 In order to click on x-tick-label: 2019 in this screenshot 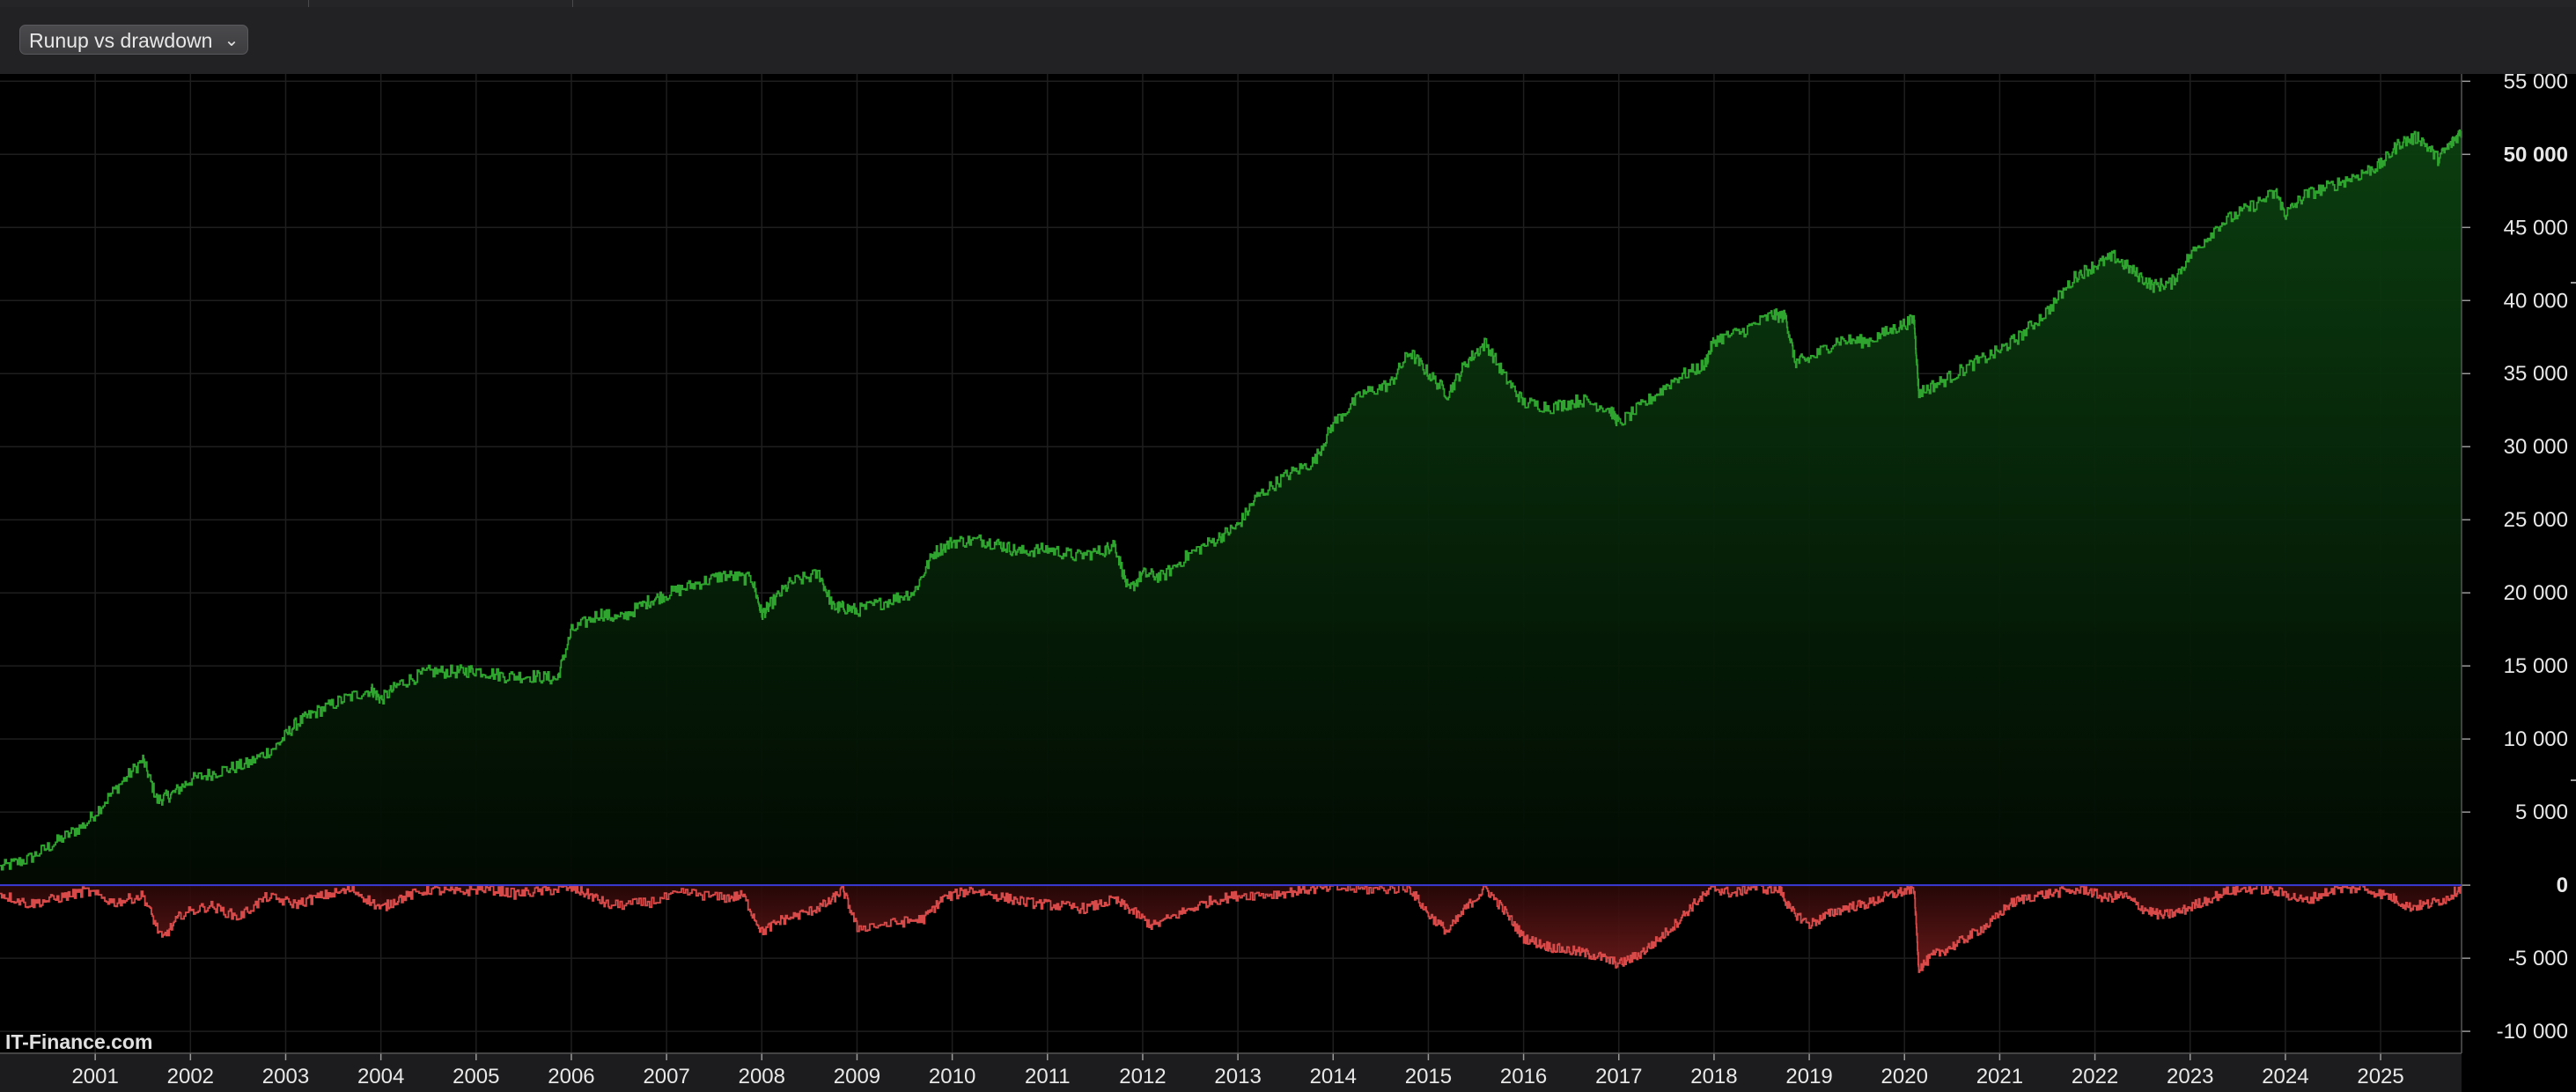, I will do `click(1809, 1076)`.